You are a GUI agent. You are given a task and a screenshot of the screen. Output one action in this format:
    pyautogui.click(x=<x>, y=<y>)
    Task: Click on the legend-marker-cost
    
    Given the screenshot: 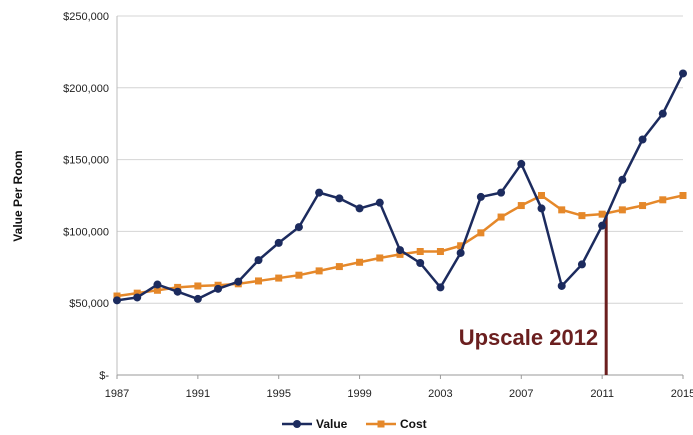 What is the action you would take?
    pyautogui.click(x=381, y=424)
    